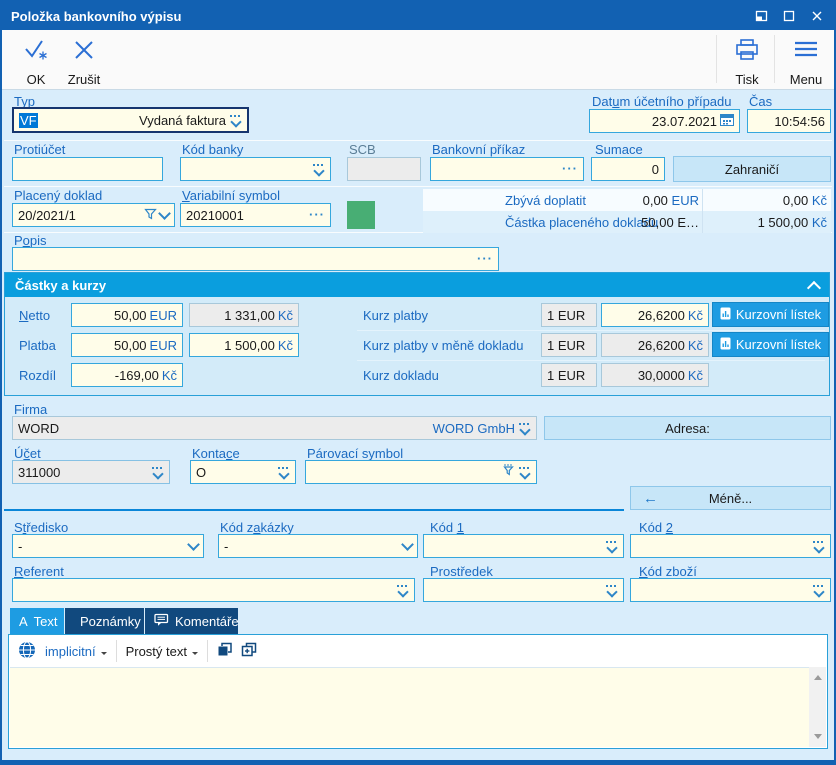 This screenshot has height=765, width=836. Describe the element at coordinates (39, 428) in the screenshot. I see `firma-code: WORD` at that location.